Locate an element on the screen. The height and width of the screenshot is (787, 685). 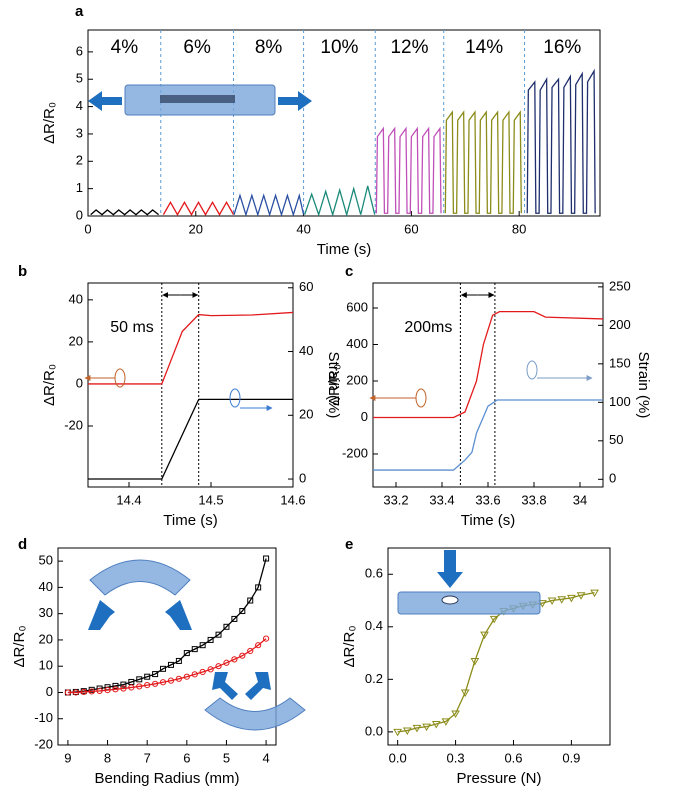
panel-label: e is located at coordinates (349, 544).